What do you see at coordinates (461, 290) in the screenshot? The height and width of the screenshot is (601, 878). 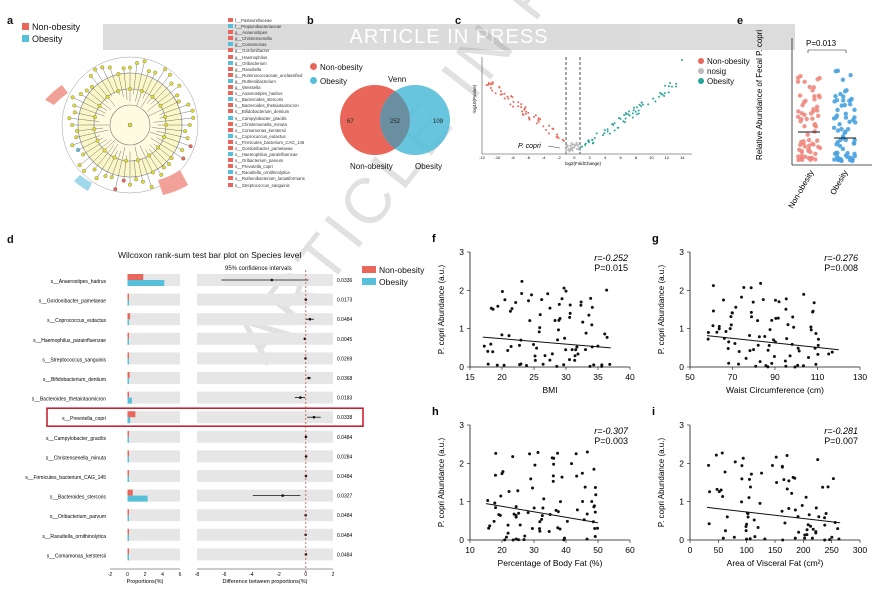 I see `y-tick: 2` at bounding box center [461, 290].